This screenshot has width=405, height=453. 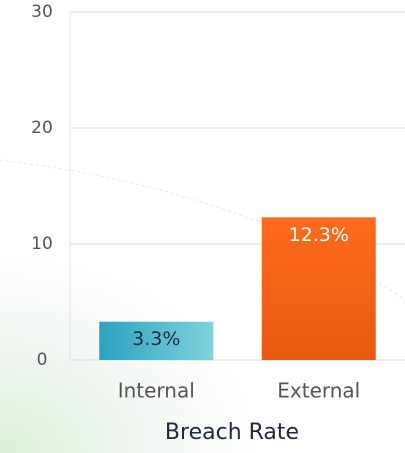 I want to click on x-axis-title: Breach Rate, so click(x=232, y=432).